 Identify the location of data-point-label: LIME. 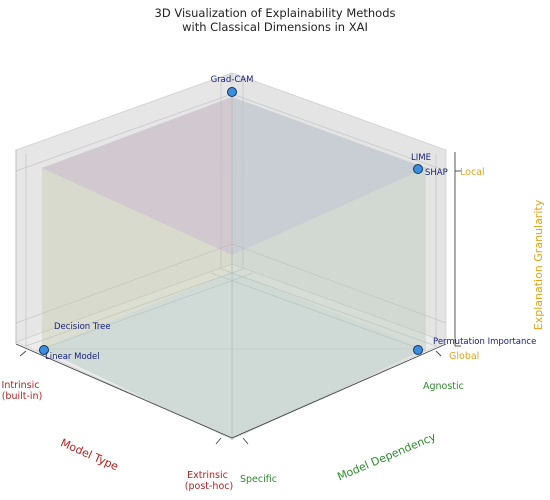
(421, 158).